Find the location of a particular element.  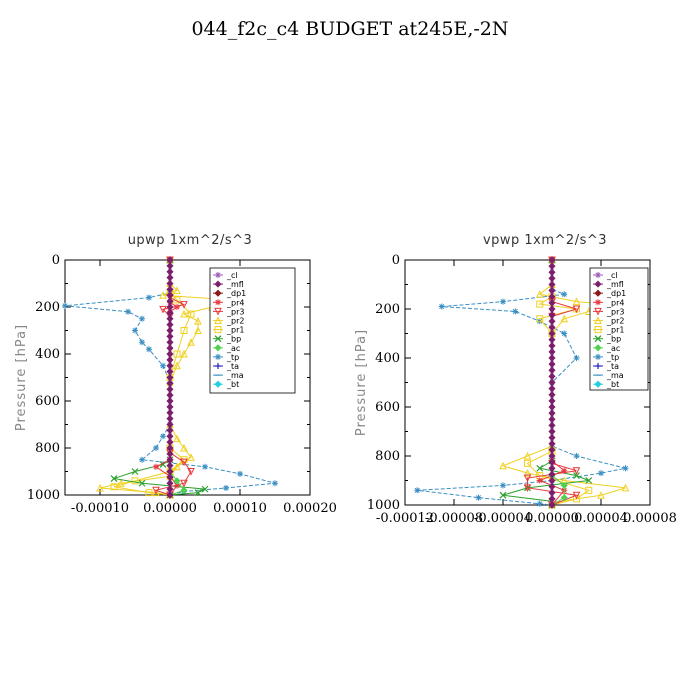

legend-label: _bt is located at coordinates (612, 384).